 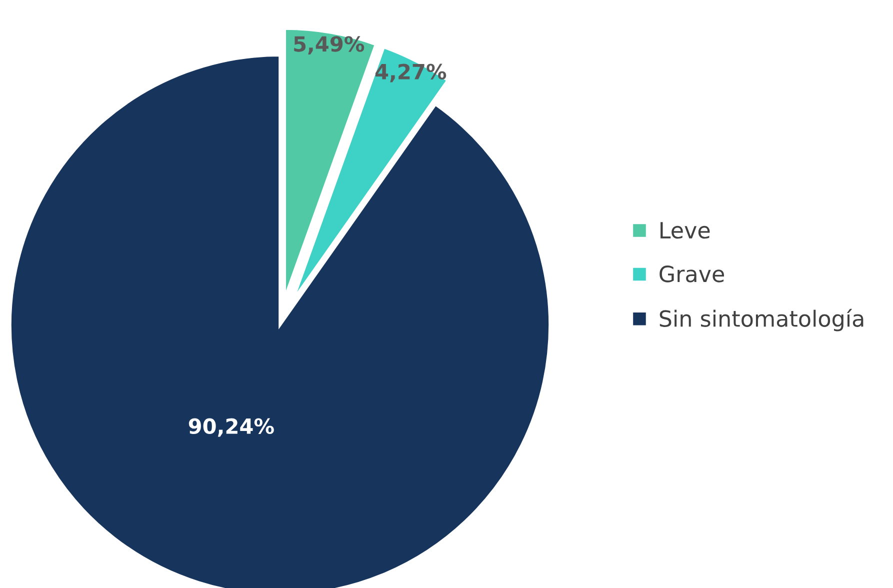 What do you see at coordinates (692, 274) in the screenshot?
I see `legend-label: Grave` at bounding box center [692, 274].